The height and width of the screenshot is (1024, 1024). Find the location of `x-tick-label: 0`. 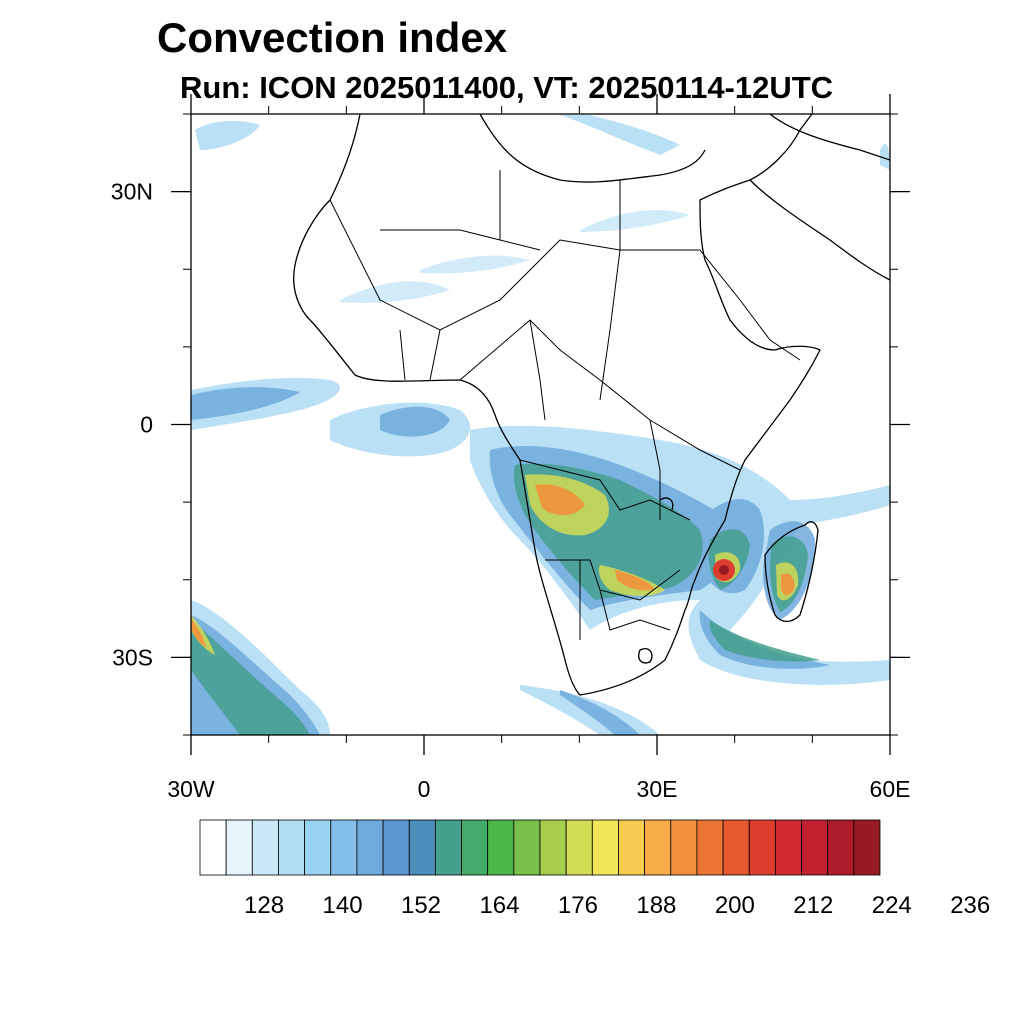

x-tick-label: 0 is located at coordinates (424, 789).